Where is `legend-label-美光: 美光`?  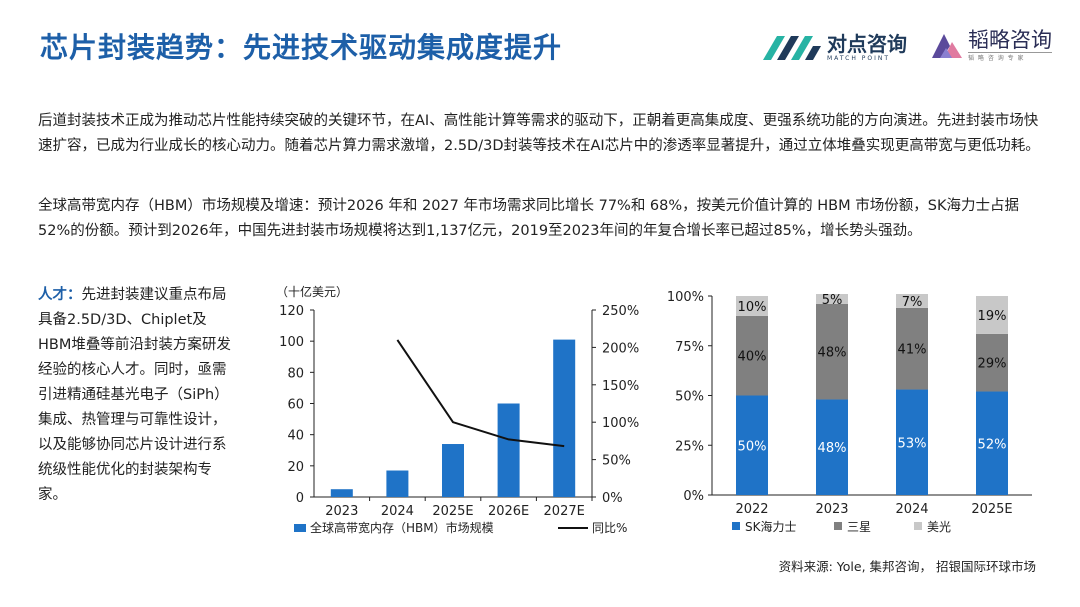 legend-label-美光: 美光 is located at coordinates (939, 527).